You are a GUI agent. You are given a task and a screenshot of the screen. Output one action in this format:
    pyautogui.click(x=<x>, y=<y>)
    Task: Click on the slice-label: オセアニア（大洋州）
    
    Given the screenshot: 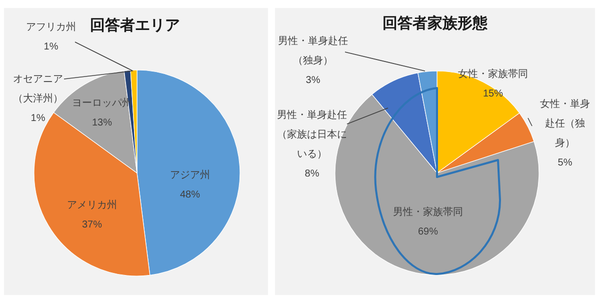 What is the action you would take?
    pyautogui.click(x=38, y=89)
    